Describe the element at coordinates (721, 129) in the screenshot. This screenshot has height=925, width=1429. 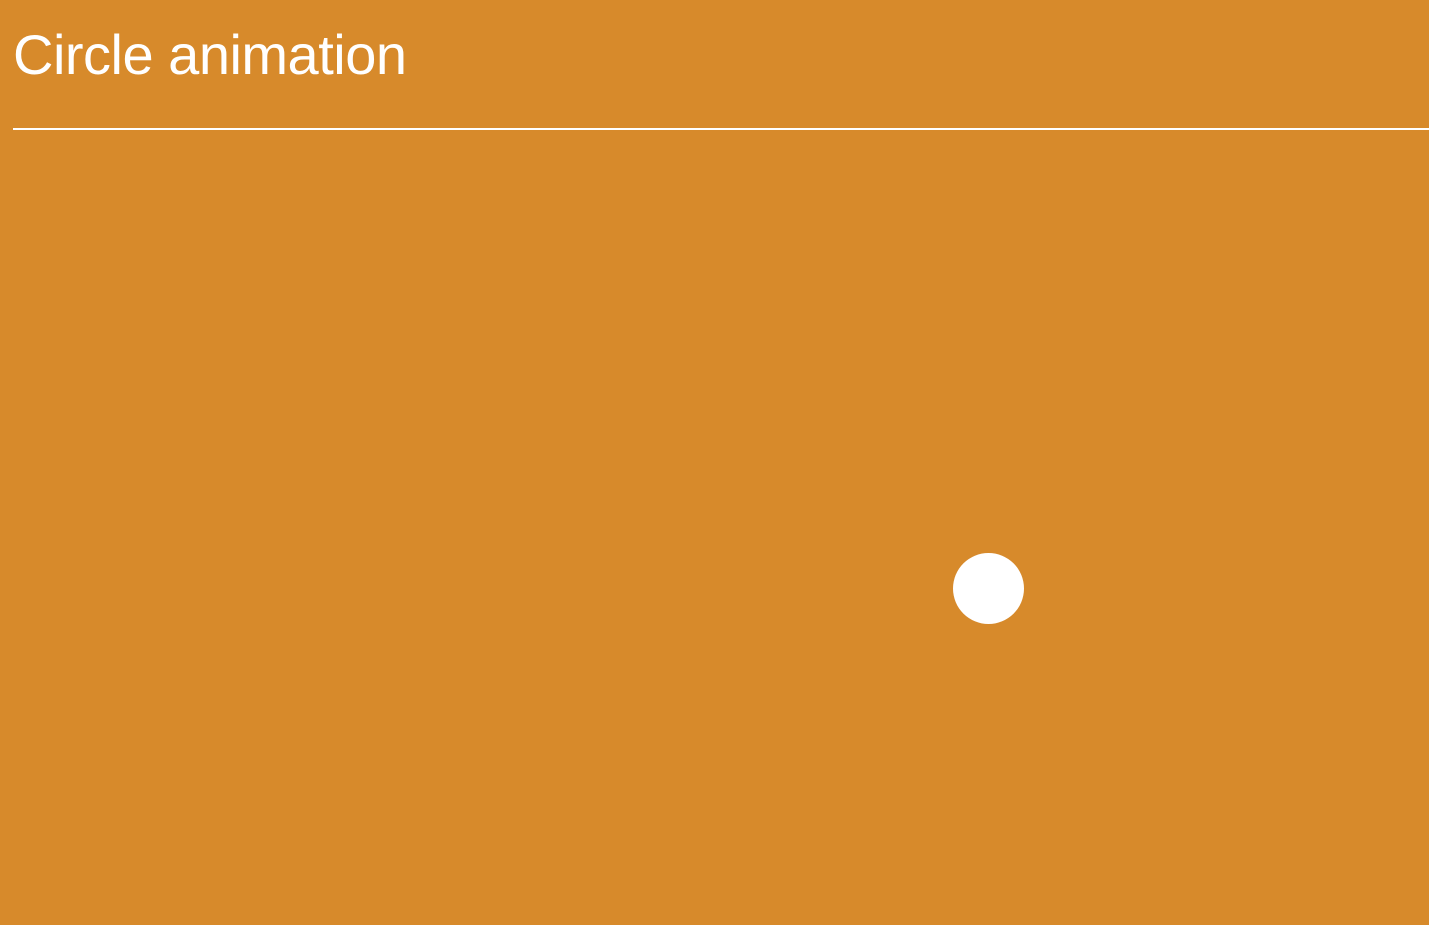
I see `title-divider` at that location.